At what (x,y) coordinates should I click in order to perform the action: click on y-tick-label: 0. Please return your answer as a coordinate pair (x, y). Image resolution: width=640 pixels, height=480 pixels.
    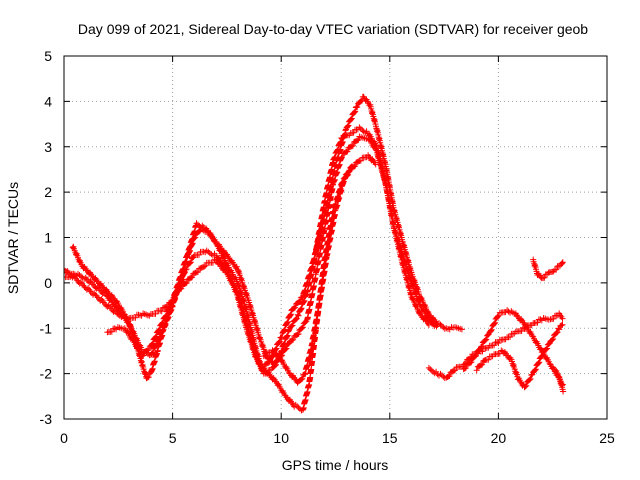
    Looking at the image, I should click on (48, 283).